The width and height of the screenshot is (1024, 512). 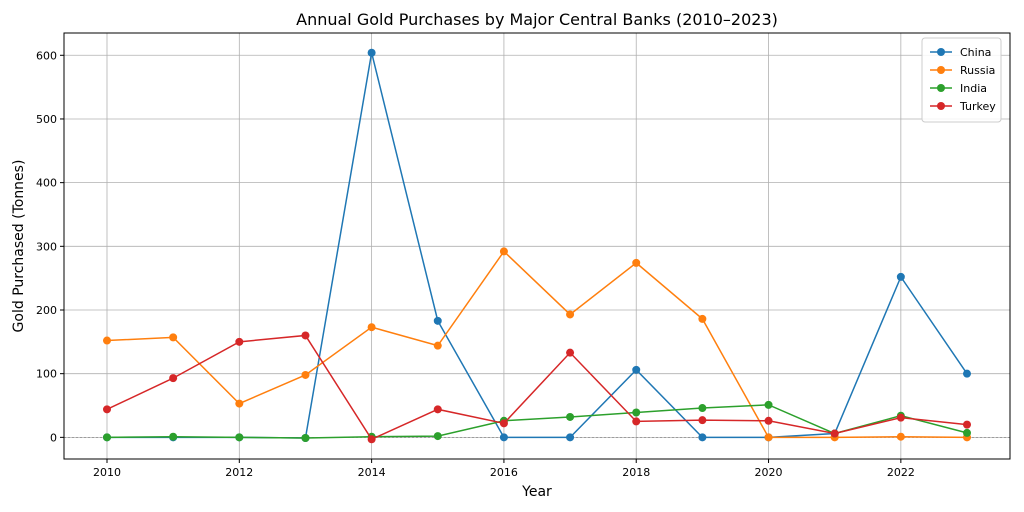 What do you see at coordinates (53, 437) in the screenshot?
I see `y-tick-label: 0` at bounding box center [53, 437].